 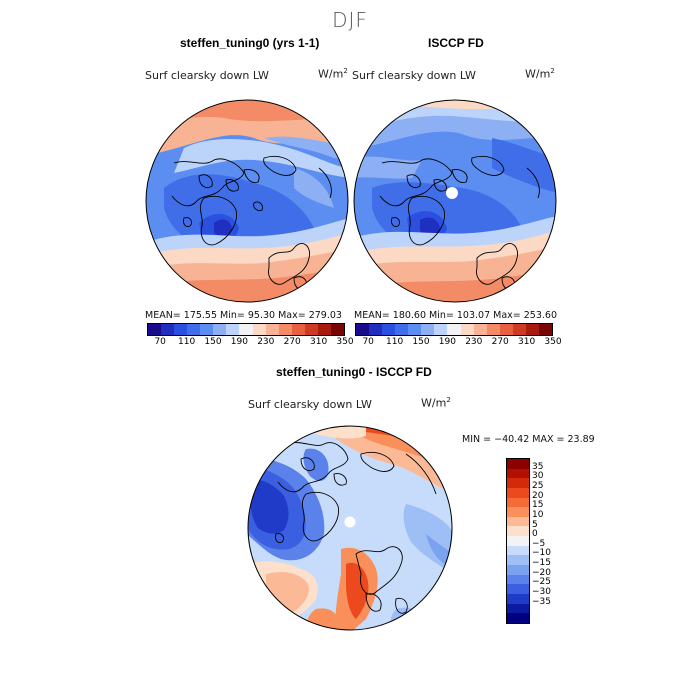 I want to click on diff-colorbar-tick-label: 30, so click(x=538, y=476).